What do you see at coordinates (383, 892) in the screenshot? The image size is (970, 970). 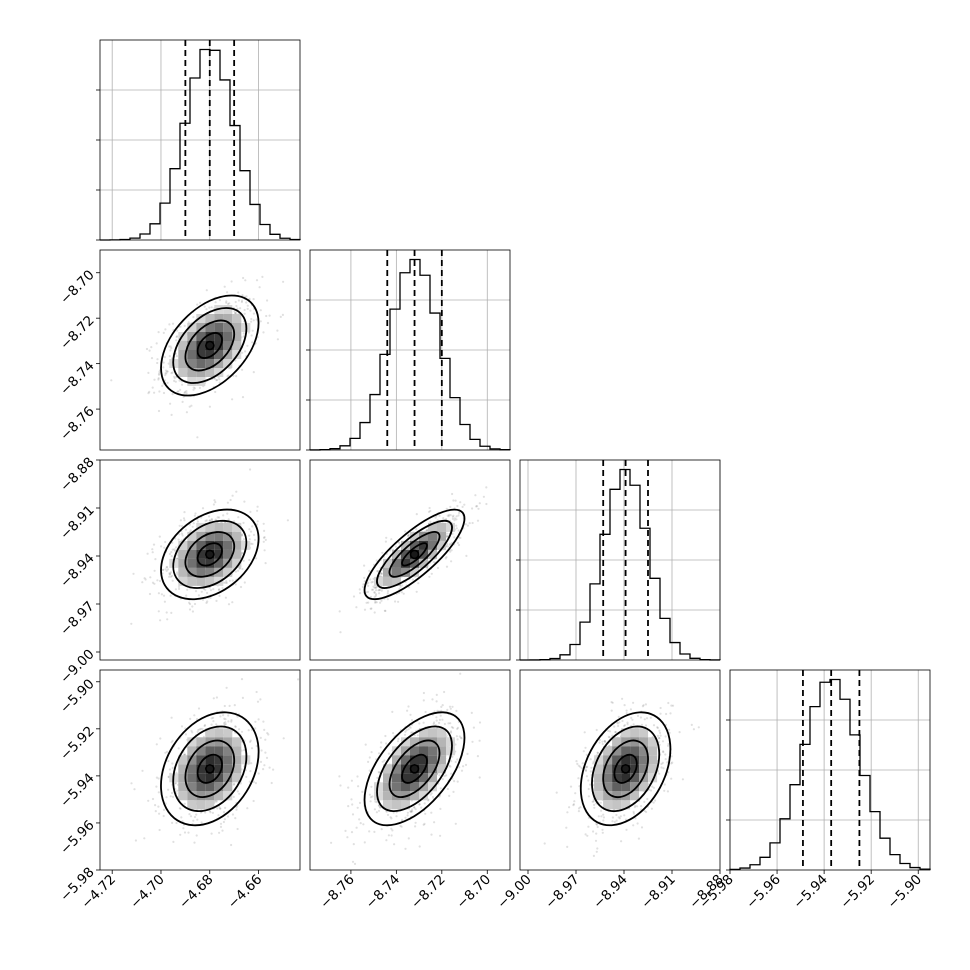 I see `x-tick-label: −8.74` at bounding box center [383, 892].